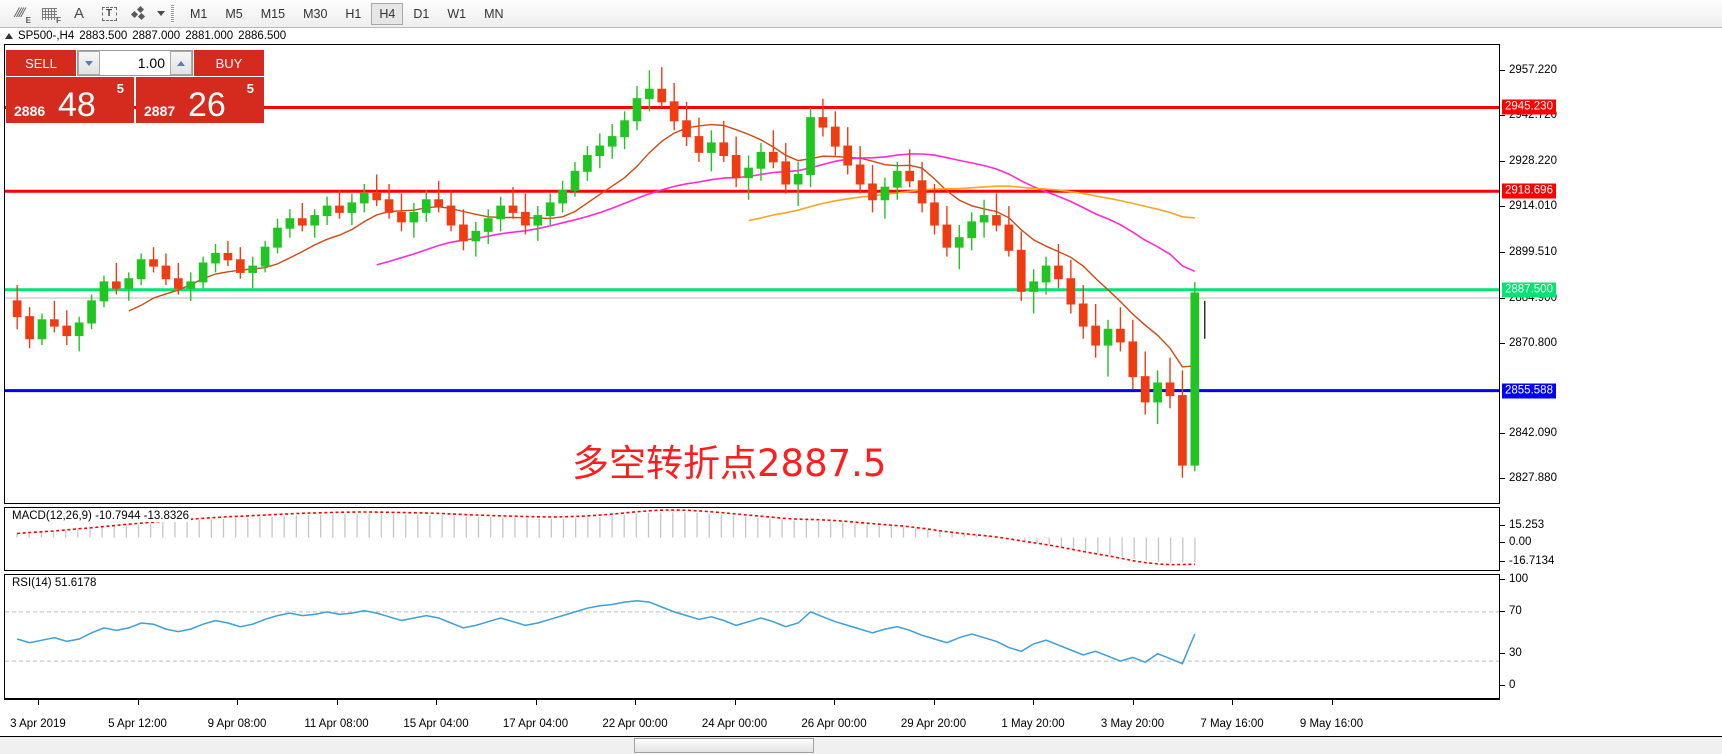 The height and width of the screenshot is (754, 1722). What do you see at coordinates (9, 36) in the screenshot?
I see `collapse-arrow-icon` at bounding box center [9, 36].